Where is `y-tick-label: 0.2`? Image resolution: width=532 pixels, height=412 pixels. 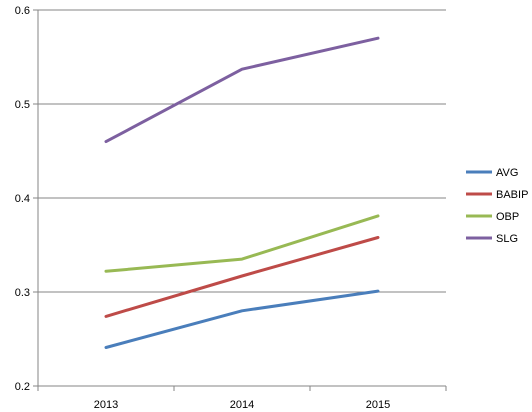
y-tick-label: 0.2 is located at coordinates (22, 387).